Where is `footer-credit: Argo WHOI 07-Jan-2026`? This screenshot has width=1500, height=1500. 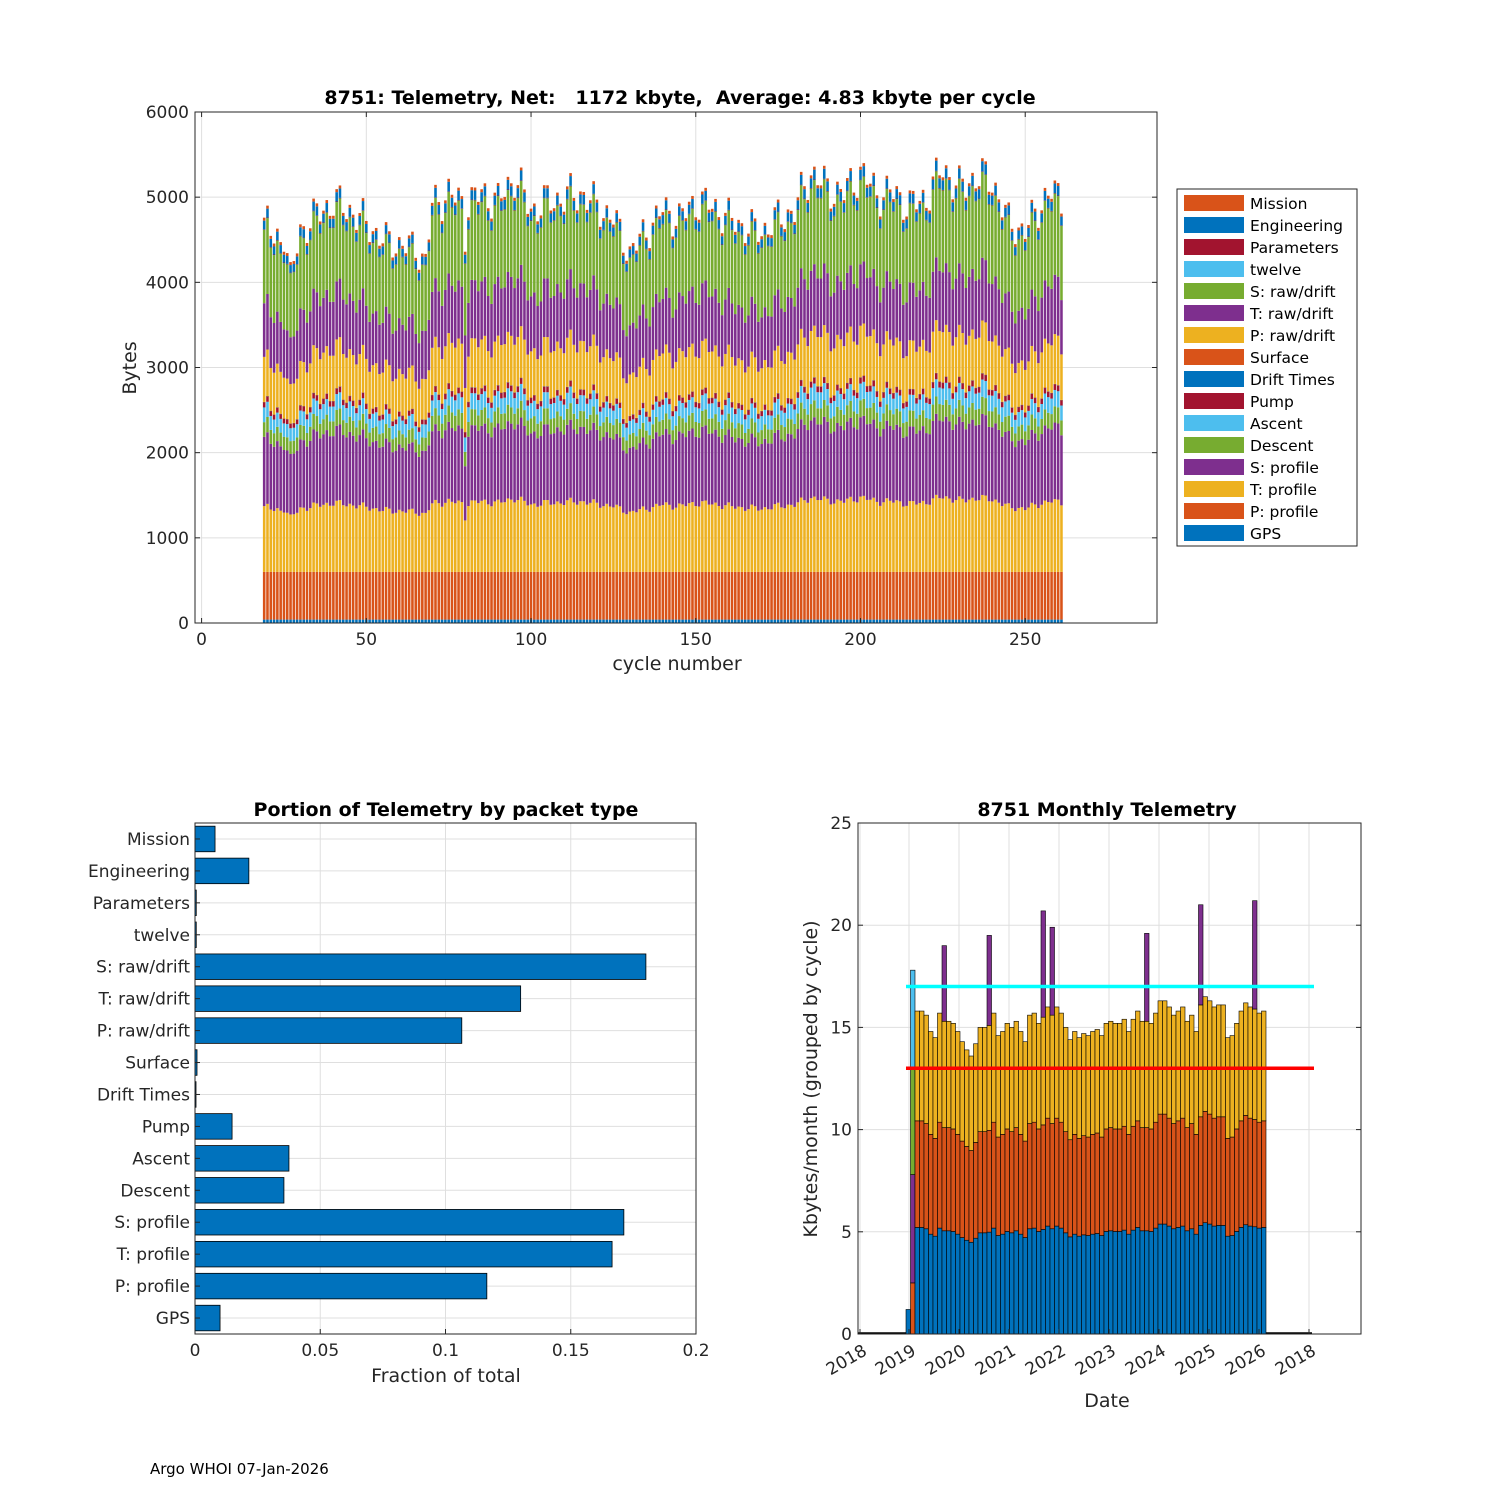
footer-credit: Argo WHOI 07-Jan-2026 is located at coordinates (239, 1469).